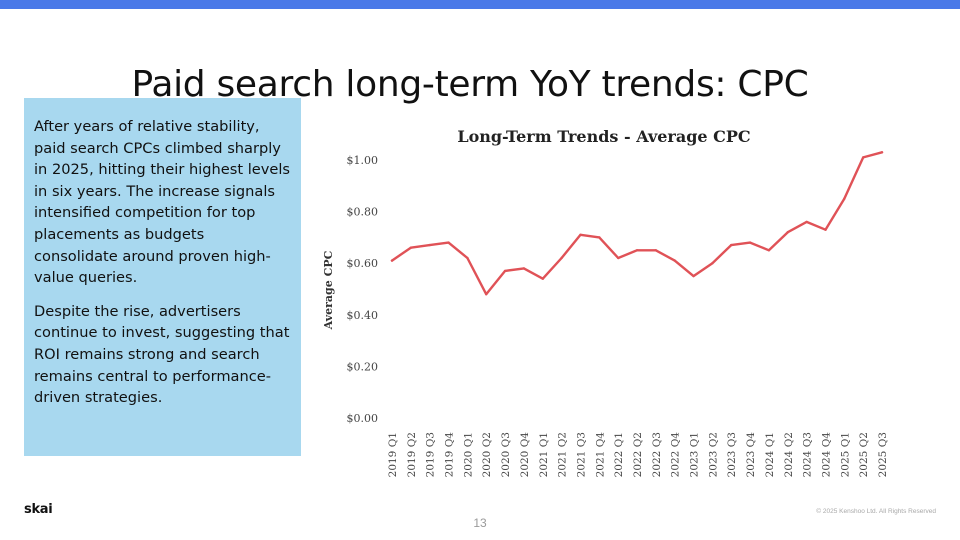 Image resolution: width=960 pixels, height=540 pixels. What do you see at coordinates (789, 454) in the screenshot?
I see `x-tick-label: 2024 Q2` at bounding box center [789, 454].